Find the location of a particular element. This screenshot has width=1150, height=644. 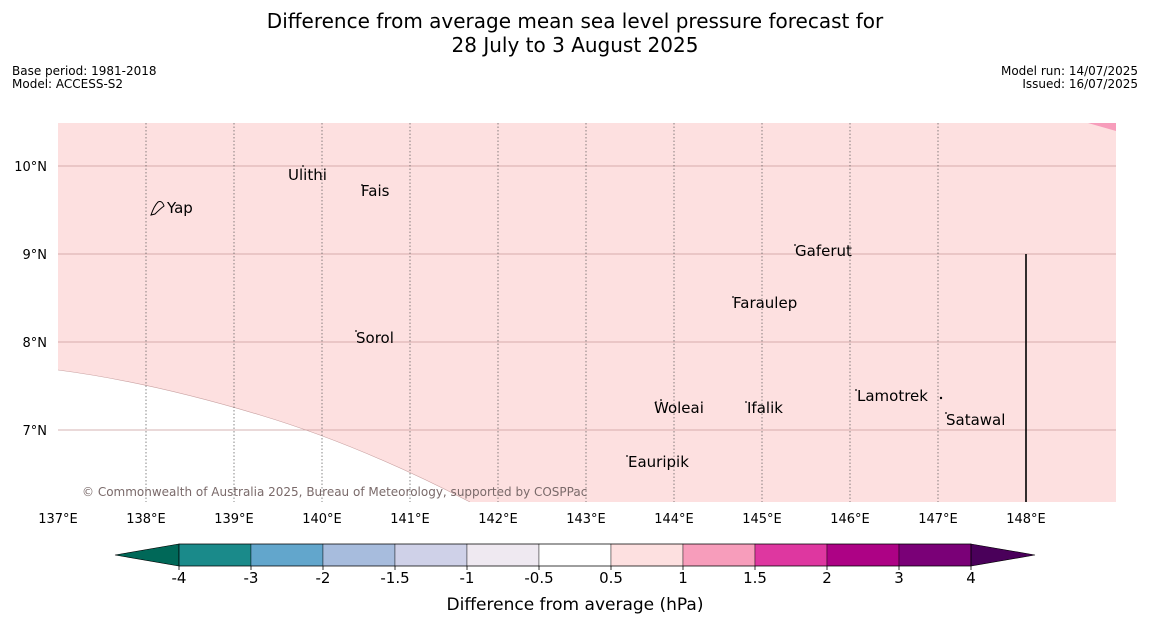

place-label-lamotrek: Lamotrek is located at coordinates (892, 396).